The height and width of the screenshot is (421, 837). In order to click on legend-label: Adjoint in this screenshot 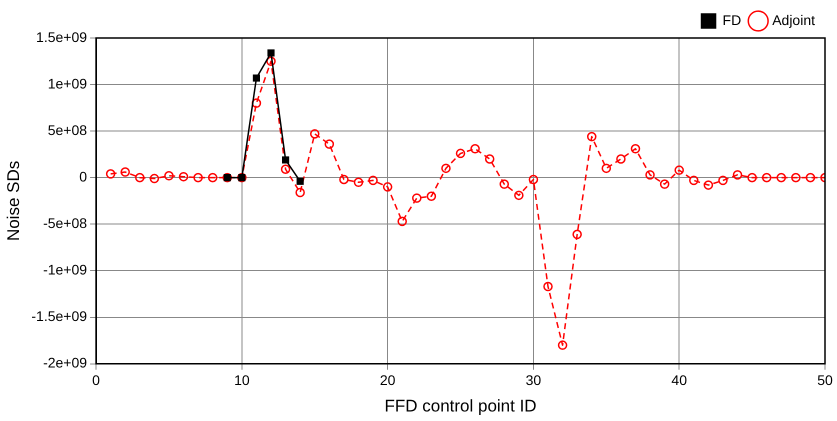, I will do `click(794, 20)`.